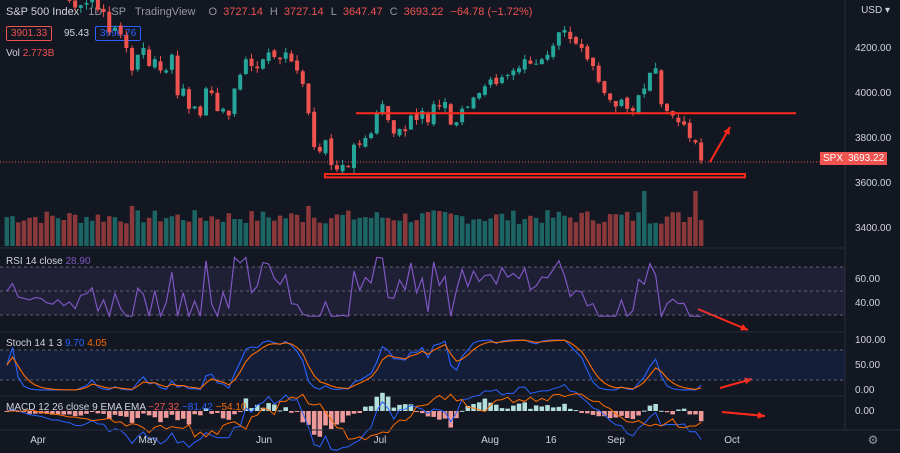 This screenshot has height=453, width=900. I want to click on rsi-line, so click(354, 287).